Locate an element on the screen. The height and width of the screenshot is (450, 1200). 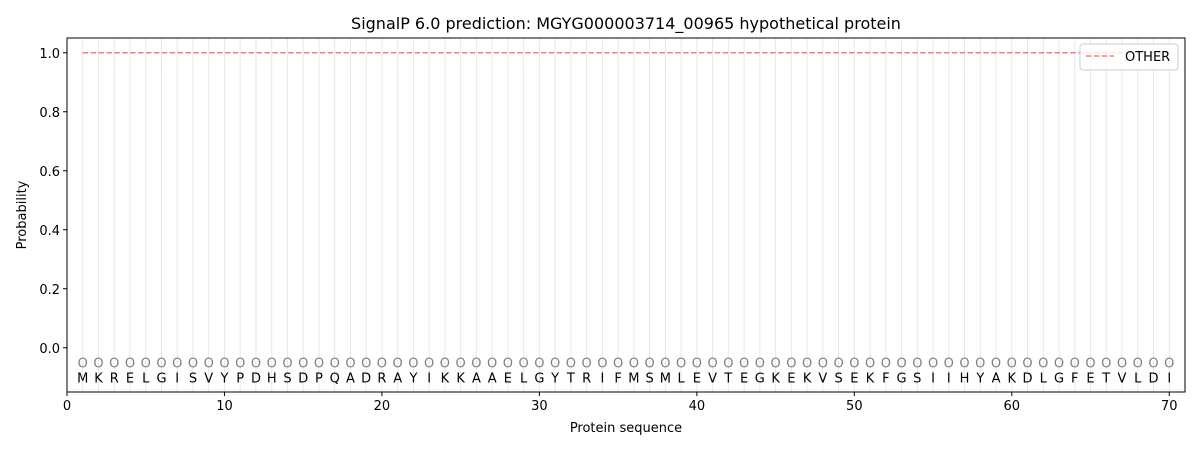
residue-label: Y is located at coordinates (554, 378).